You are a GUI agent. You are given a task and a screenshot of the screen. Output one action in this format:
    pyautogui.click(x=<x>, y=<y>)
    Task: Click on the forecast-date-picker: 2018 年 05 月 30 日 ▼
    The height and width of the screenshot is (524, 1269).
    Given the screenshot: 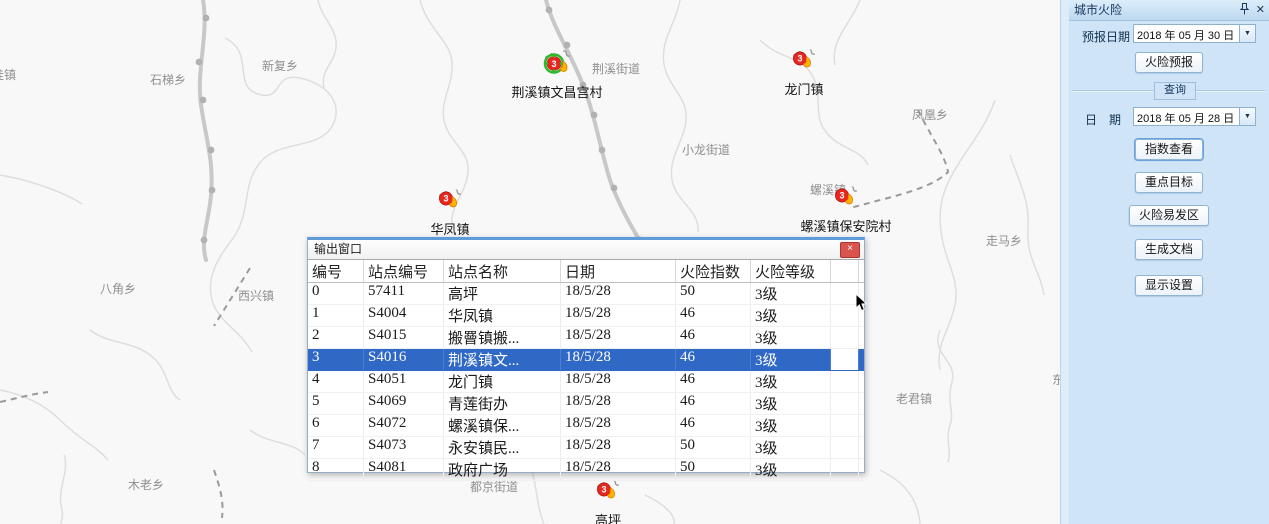 What is the action you would take?
    pyautogui.click(x=1194, y=33)
    